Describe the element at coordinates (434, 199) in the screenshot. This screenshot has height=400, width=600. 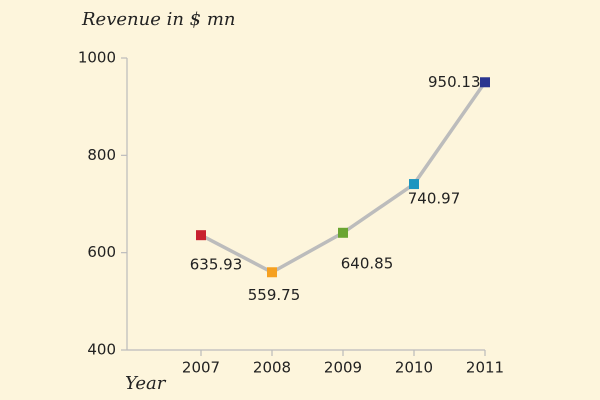
I see `data-label: 740.97` at that location.